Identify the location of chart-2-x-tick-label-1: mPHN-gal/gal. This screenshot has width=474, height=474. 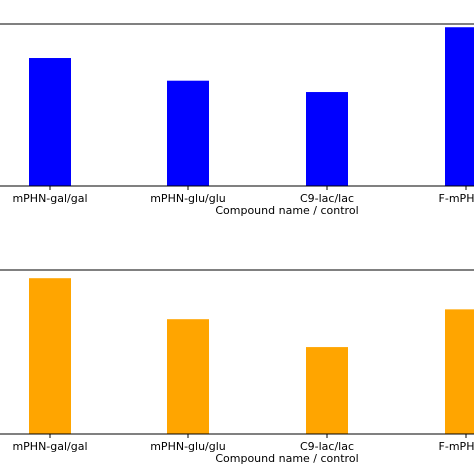
(49, 446).